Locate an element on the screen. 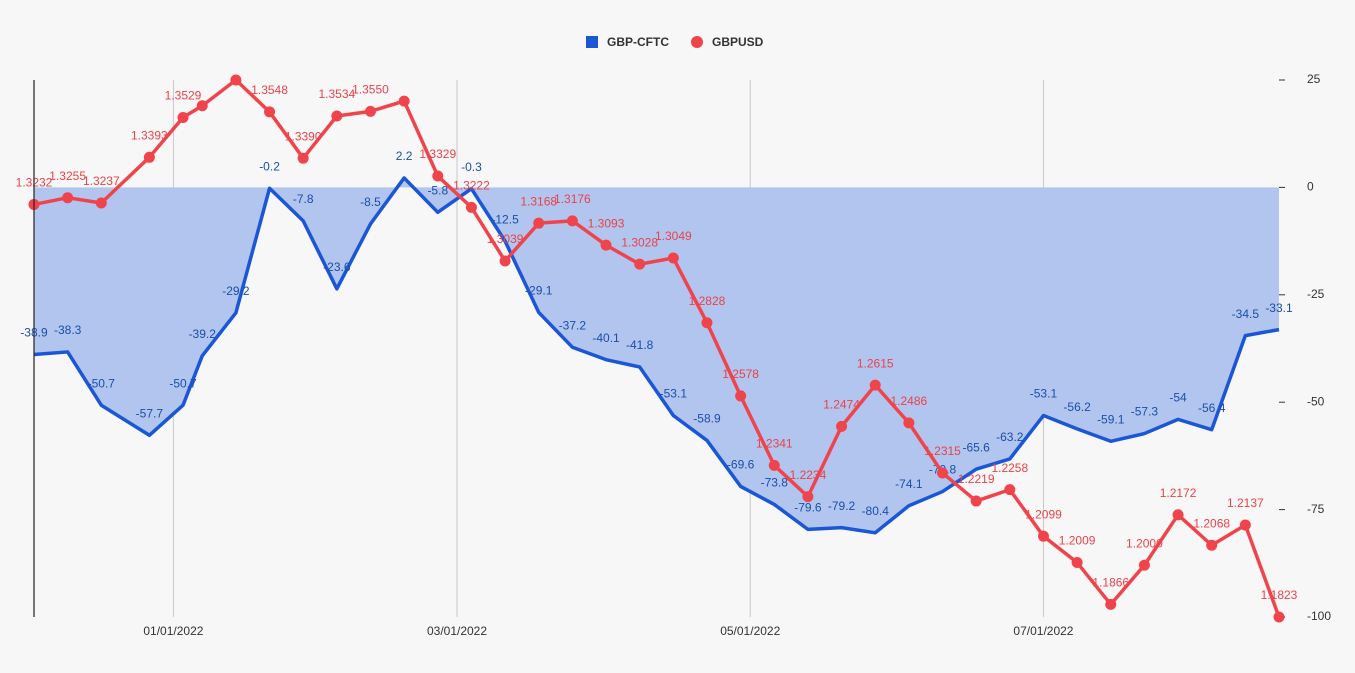  data-label: 1.3548 is located at coordinates (269, 90).